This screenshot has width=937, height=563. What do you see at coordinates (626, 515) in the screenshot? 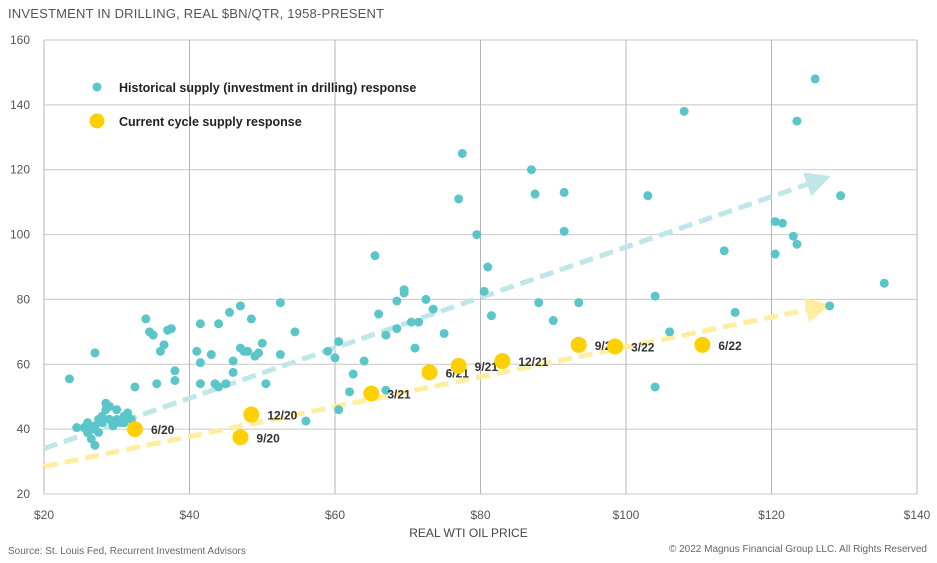
I see `x-tick-label: $100` at bounding box center [626, 515].